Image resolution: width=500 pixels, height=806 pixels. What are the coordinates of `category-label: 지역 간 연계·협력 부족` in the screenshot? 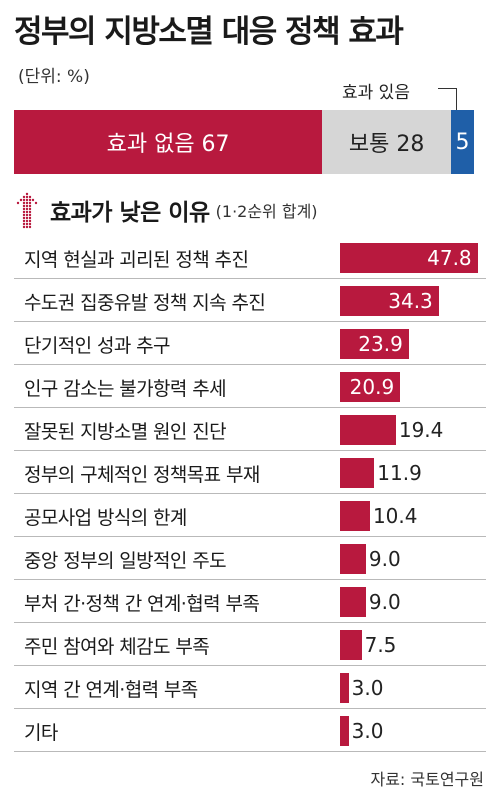 It's located at (111, 690).